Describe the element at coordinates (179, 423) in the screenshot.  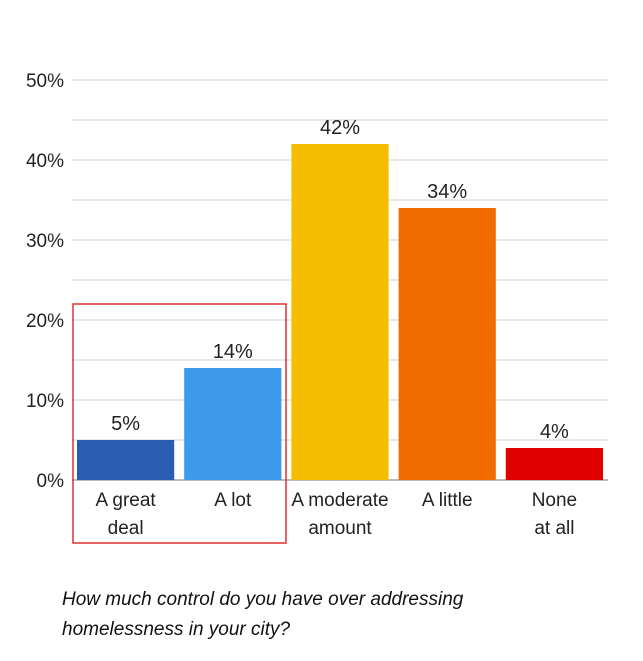
I see `highlight-box` at that location.